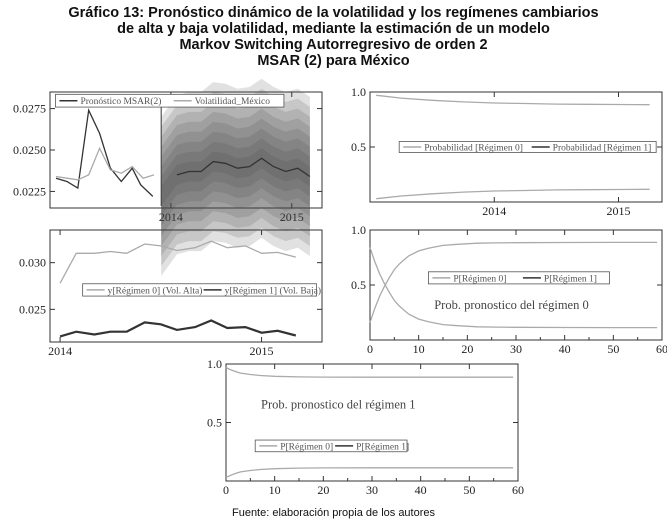  Describe the element at coordinates (32, 309) in the screenshot. I see `y-tick-label: 0.025` at that location.